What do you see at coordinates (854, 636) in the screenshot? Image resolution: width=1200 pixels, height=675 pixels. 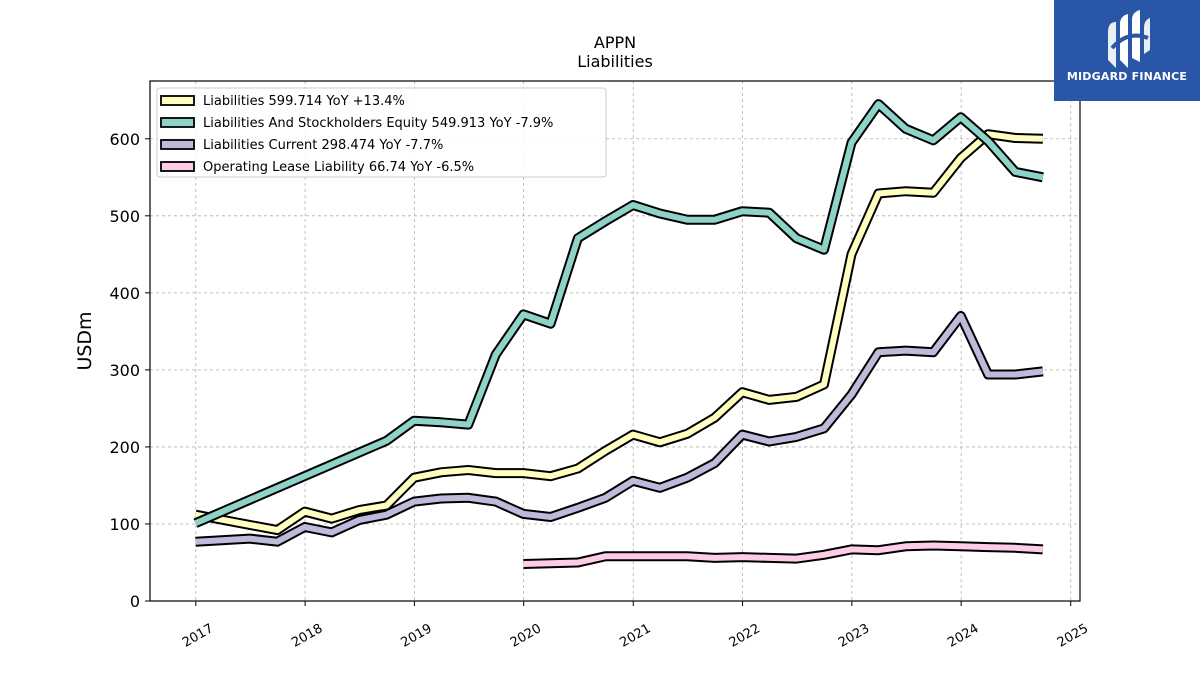 I see `x-tick-label: 2023` at bounding box center [854, 636].